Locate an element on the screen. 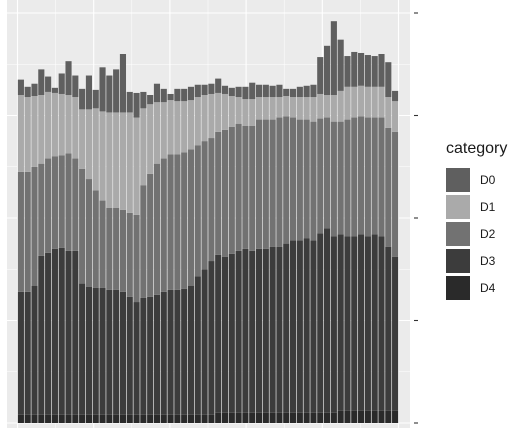 The height and width of the screenshot is (446, 514). legend-key-d1 is located at coordinates (458, 206).